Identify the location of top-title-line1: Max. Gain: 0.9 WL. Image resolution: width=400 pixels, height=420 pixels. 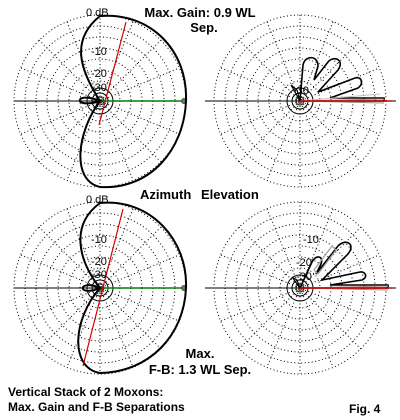
(199, 12).